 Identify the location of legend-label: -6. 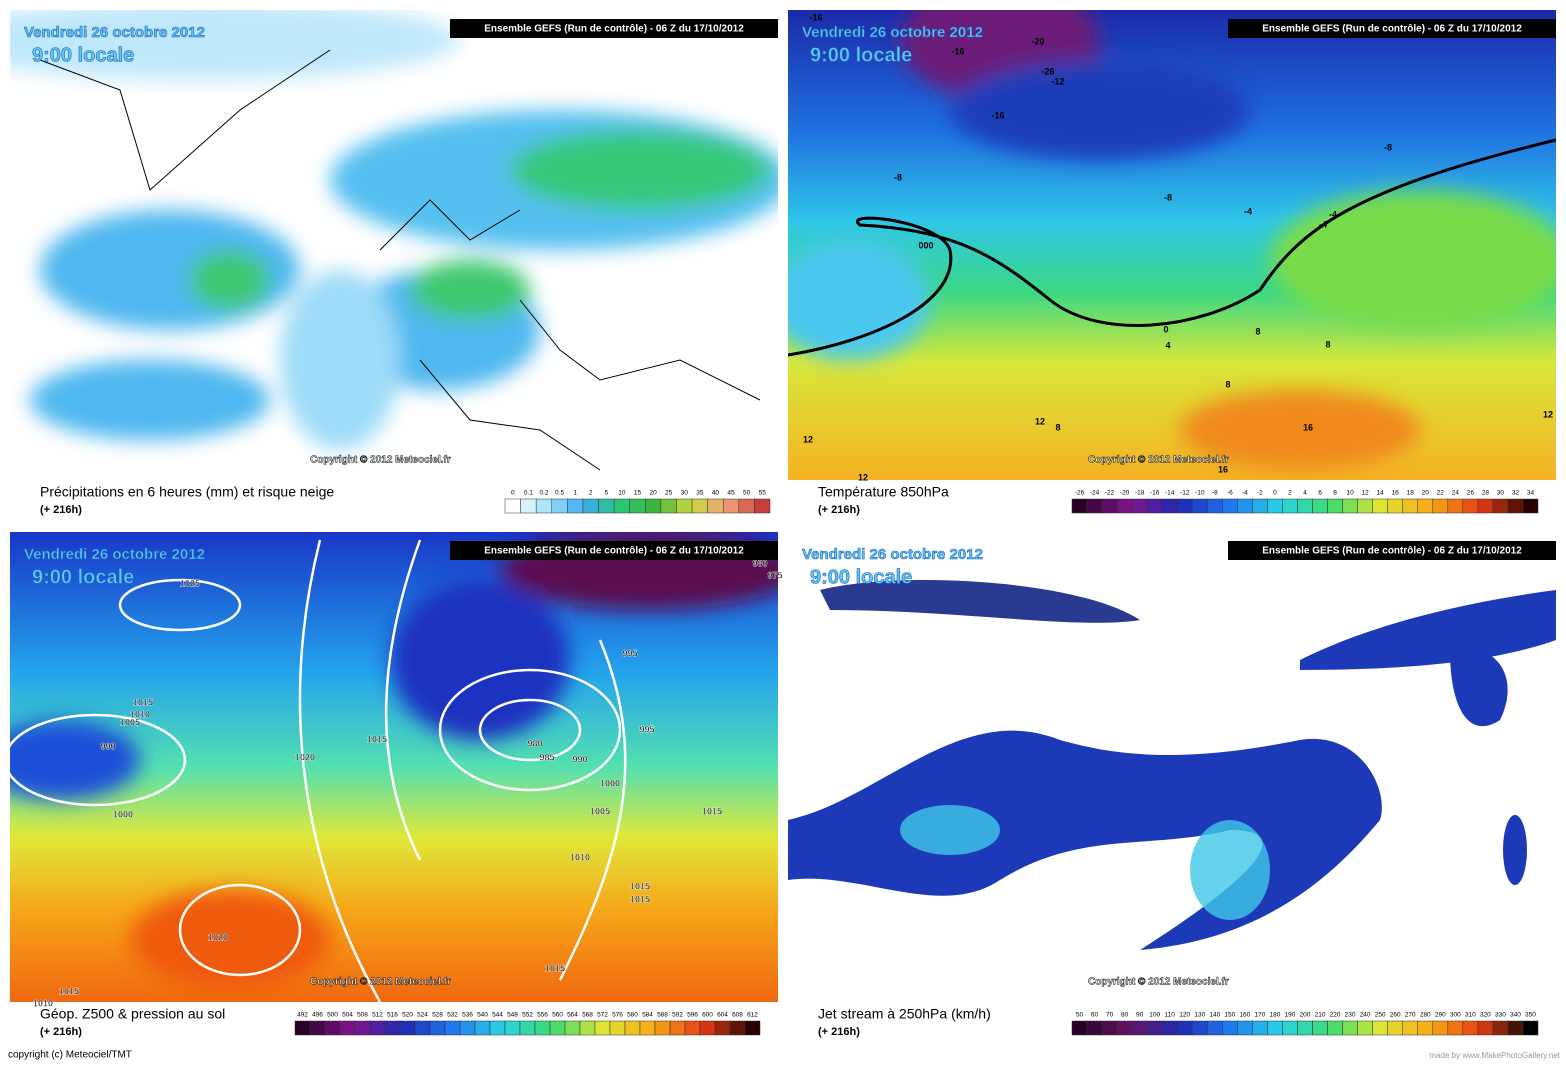
(1230, 493).